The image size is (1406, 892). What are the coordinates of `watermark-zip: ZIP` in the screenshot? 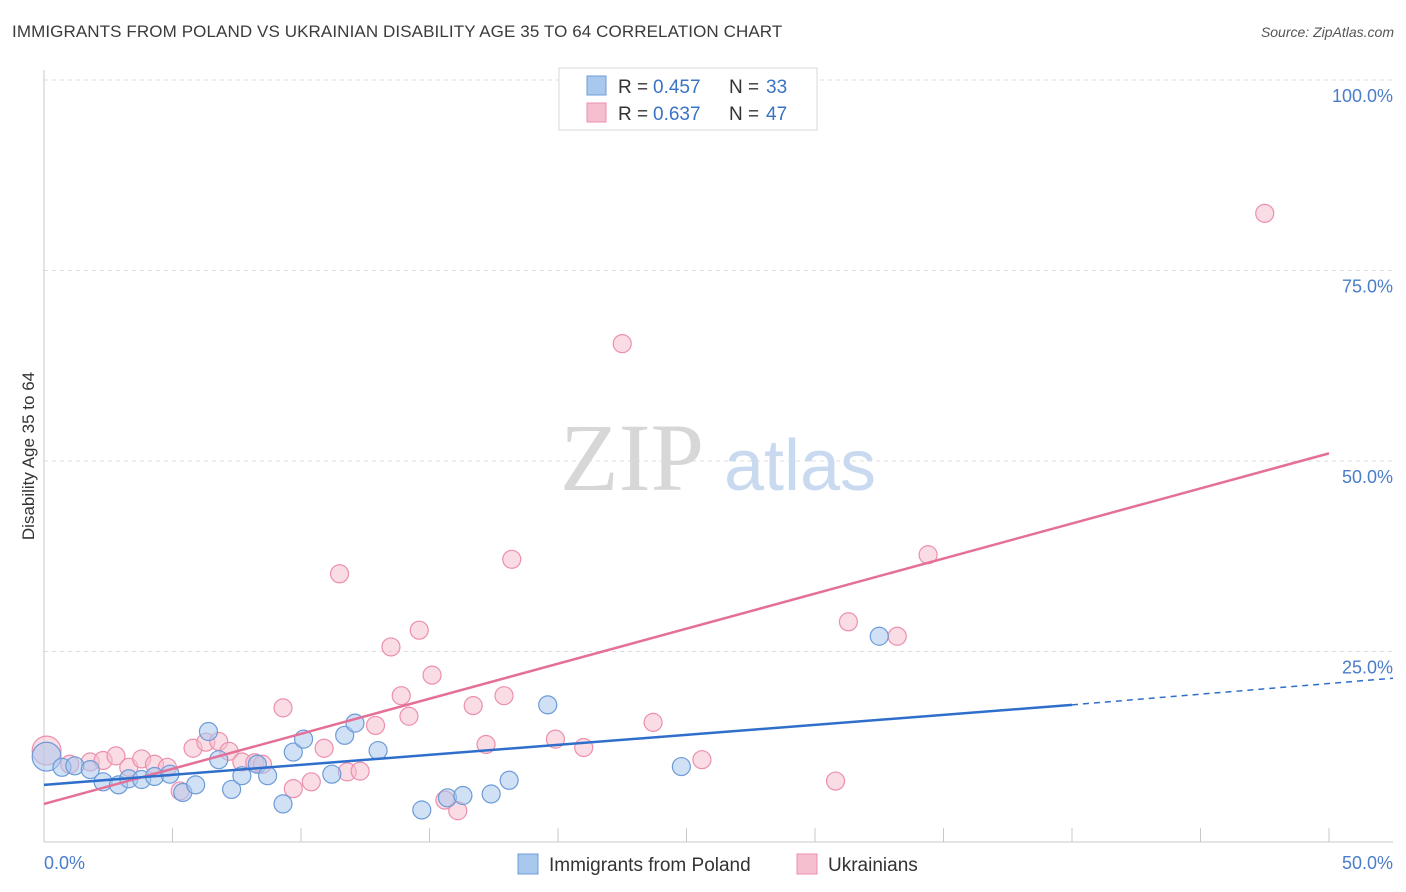 It's located at (632, 457).